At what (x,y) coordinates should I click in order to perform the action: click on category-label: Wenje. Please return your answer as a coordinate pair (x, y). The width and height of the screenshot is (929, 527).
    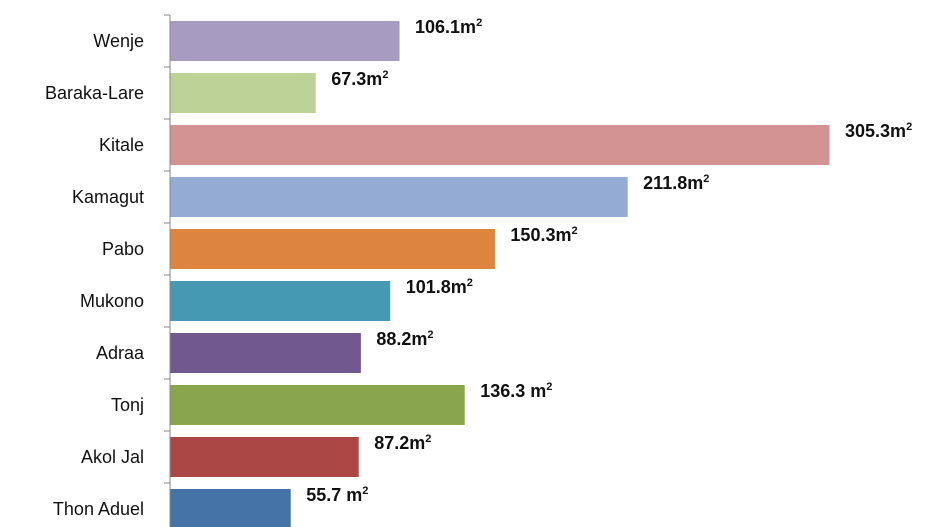
    Looking at the image, I should click on (118, 41).